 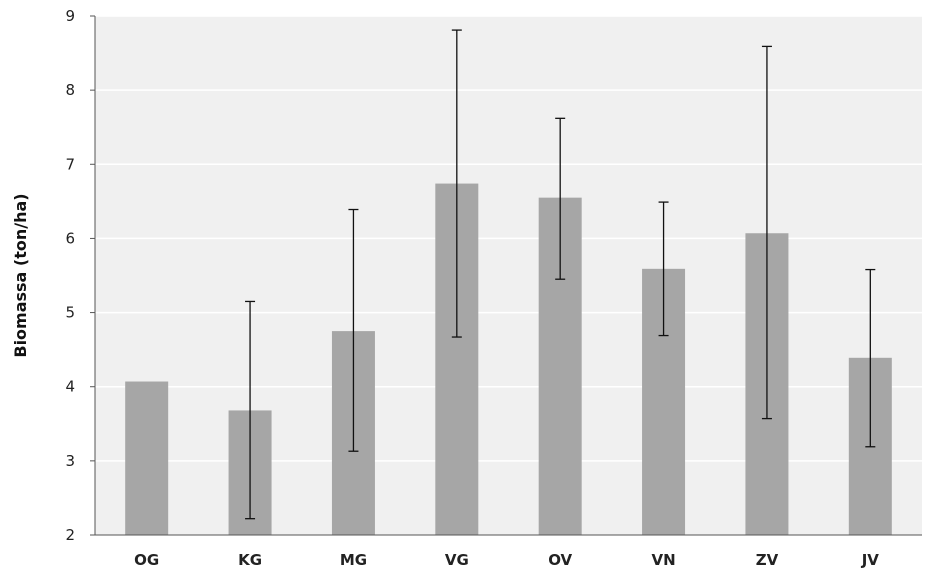 I want to click on bar, so click(x=147, y=458).